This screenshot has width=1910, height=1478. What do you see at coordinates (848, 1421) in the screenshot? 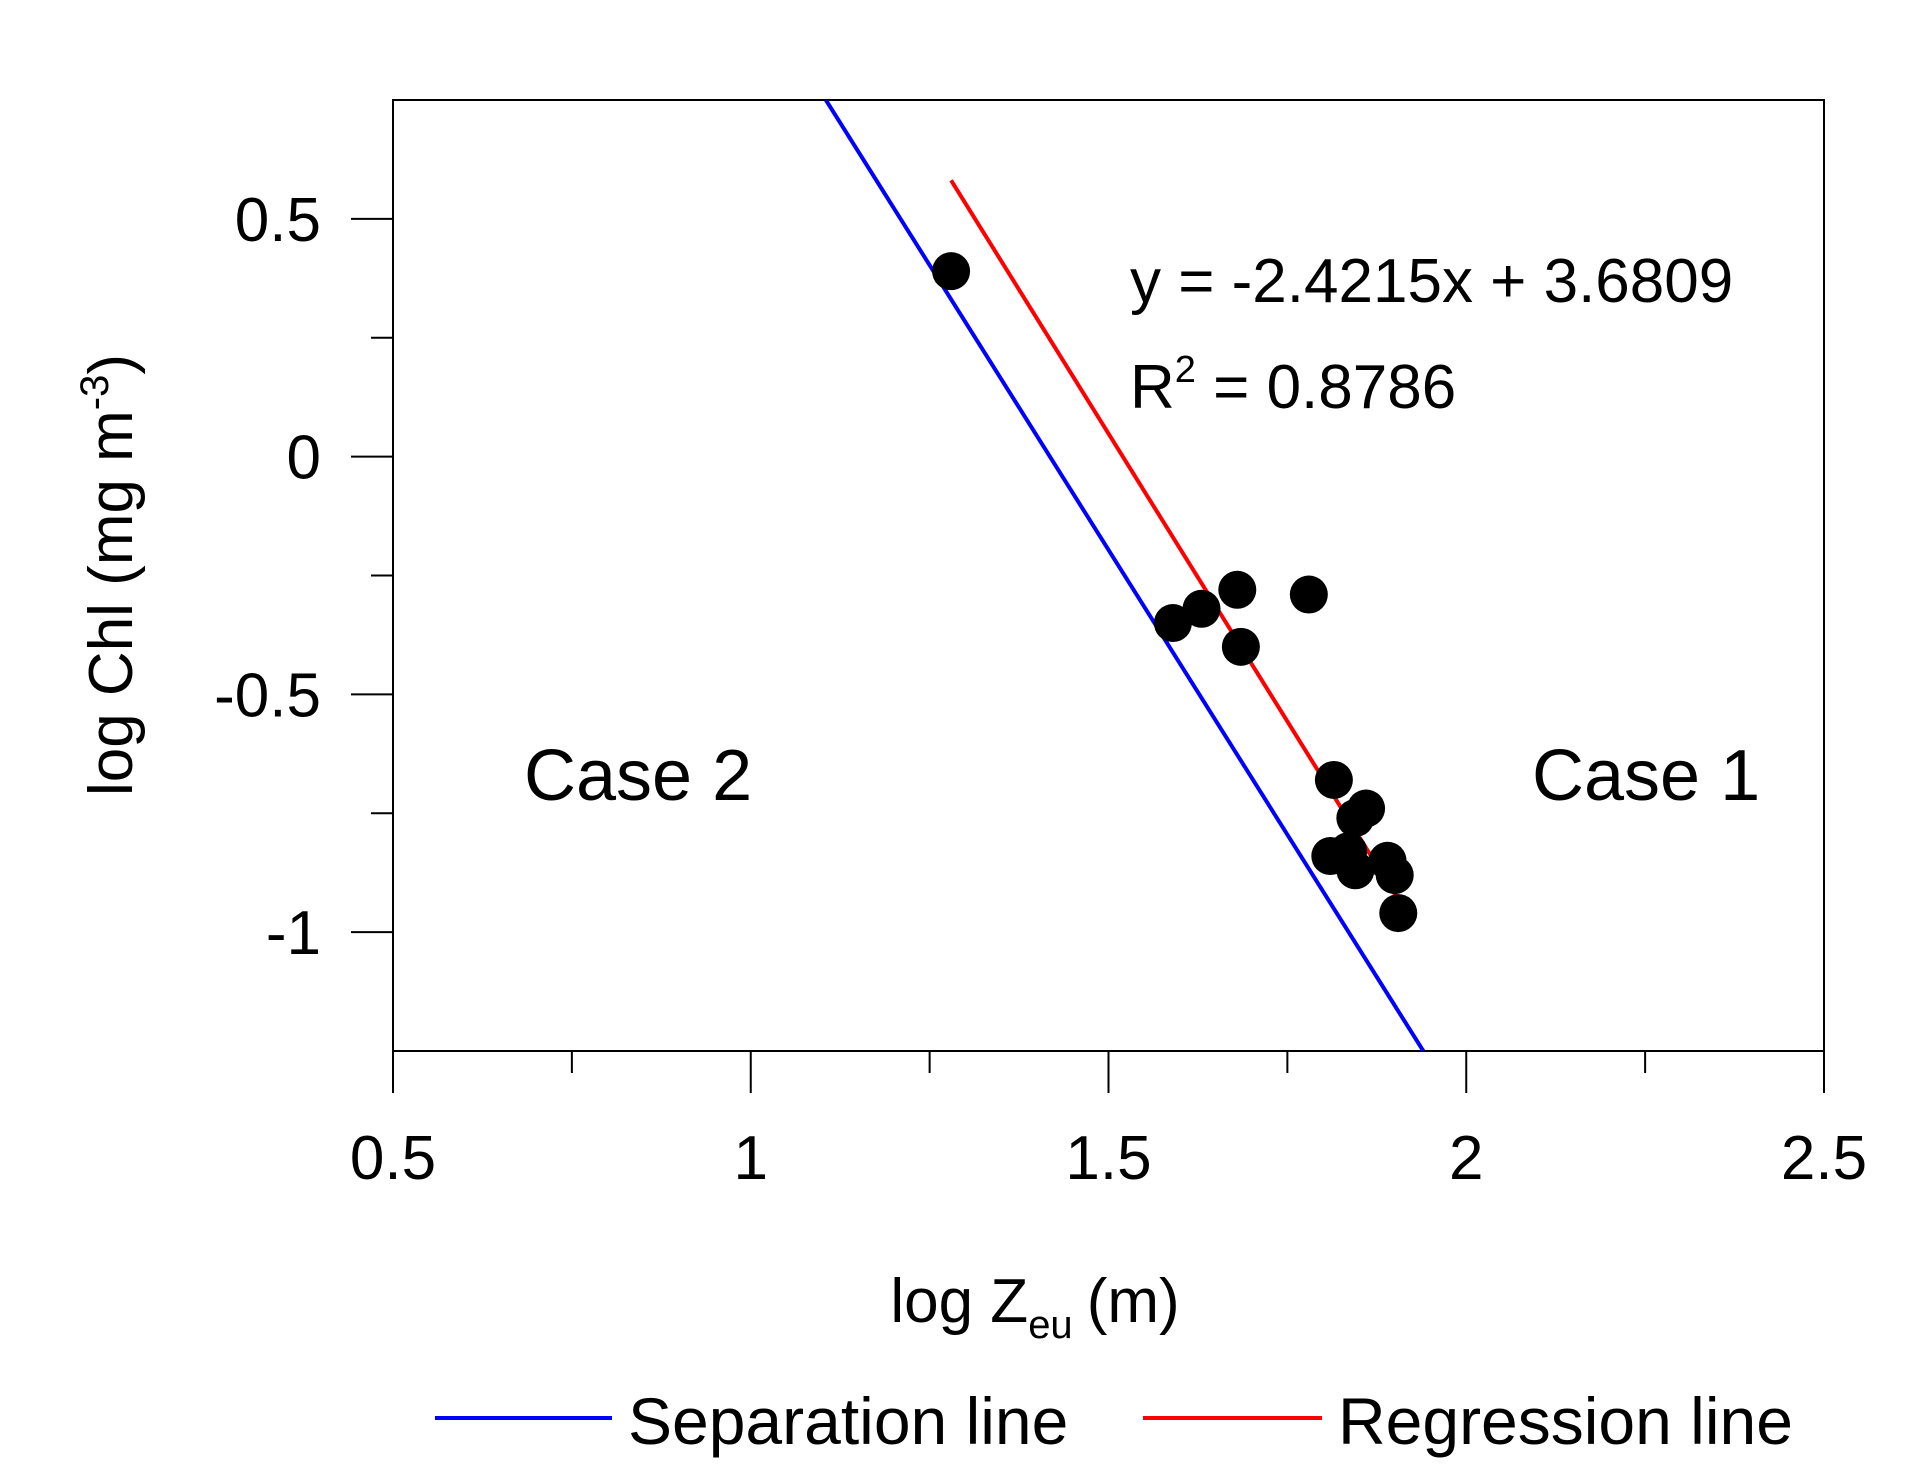
I see `legend-label-separation: Separation line` at bounding box center [848, 1421].